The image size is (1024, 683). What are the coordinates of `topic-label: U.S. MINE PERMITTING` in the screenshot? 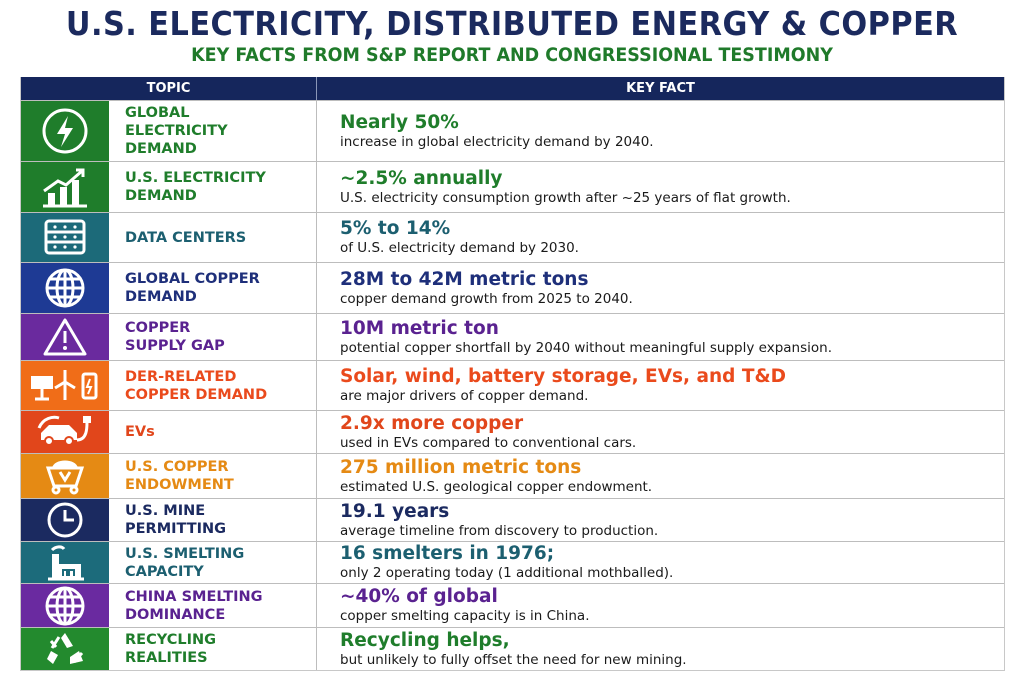 It's located at (213, 520).